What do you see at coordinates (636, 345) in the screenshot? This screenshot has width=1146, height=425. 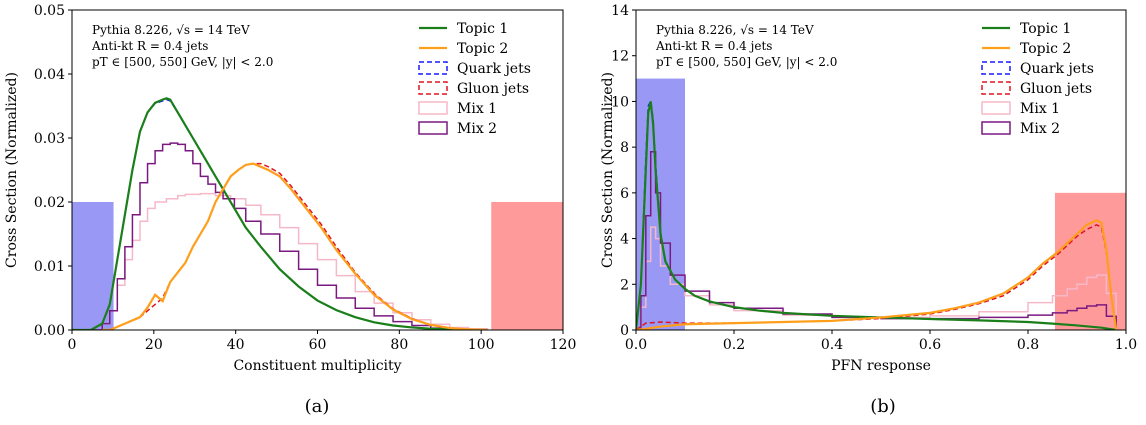 I see `x-tick-label: 0.0` at bounding box center [636, 345].